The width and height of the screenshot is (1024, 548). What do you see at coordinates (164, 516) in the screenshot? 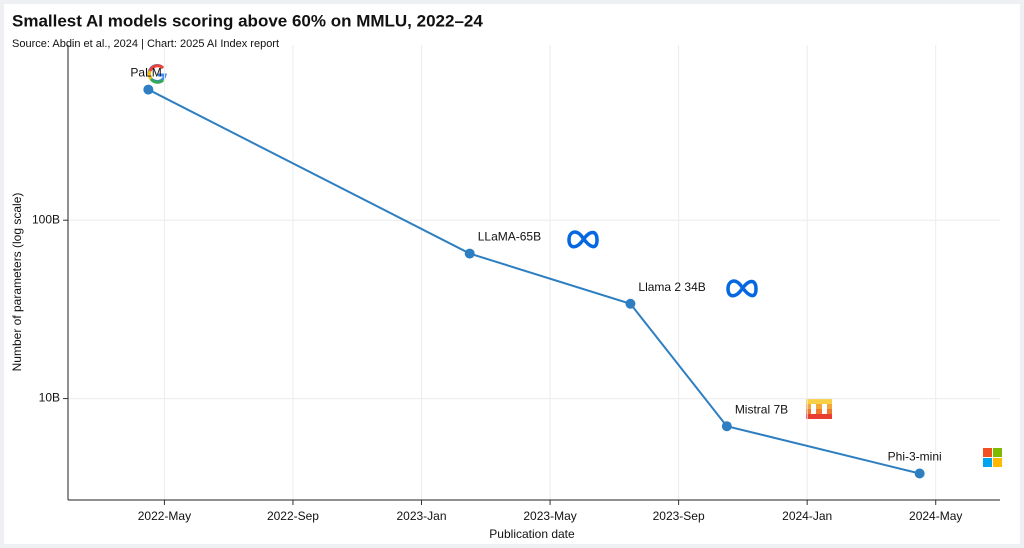
I see `x-tick-label: 2022-May` at bounding box center [164, 516].